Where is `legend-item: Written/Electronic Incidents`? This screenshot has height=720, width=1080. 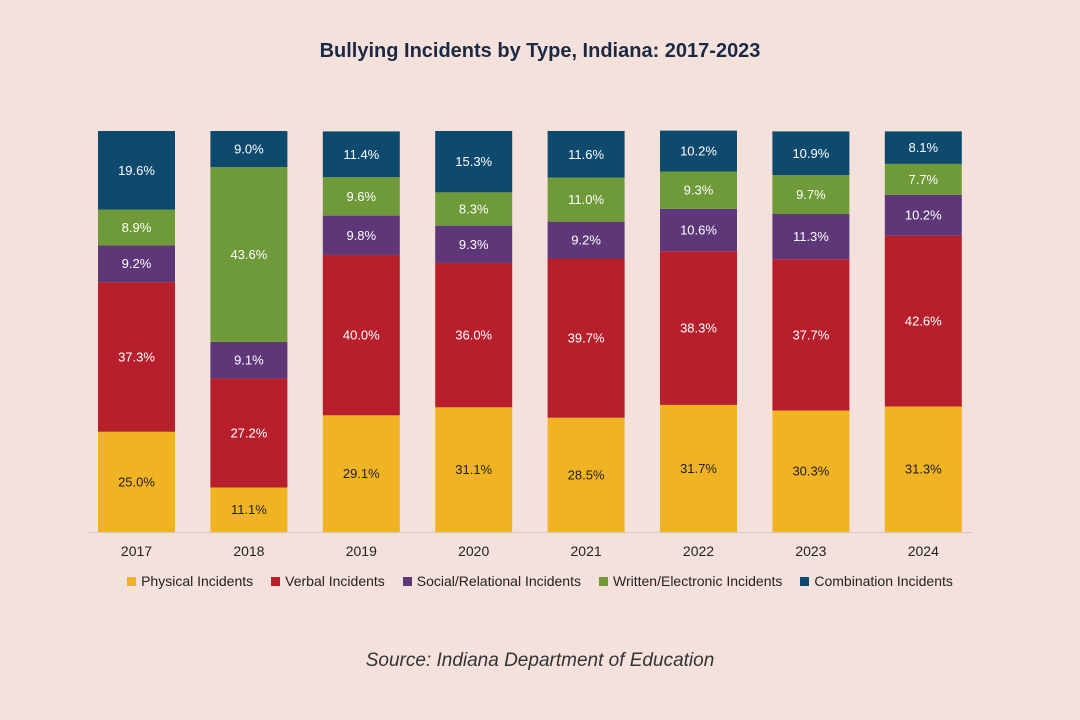
legend-item: Written/Electronic Incidents is located at coordinates (690, 581).